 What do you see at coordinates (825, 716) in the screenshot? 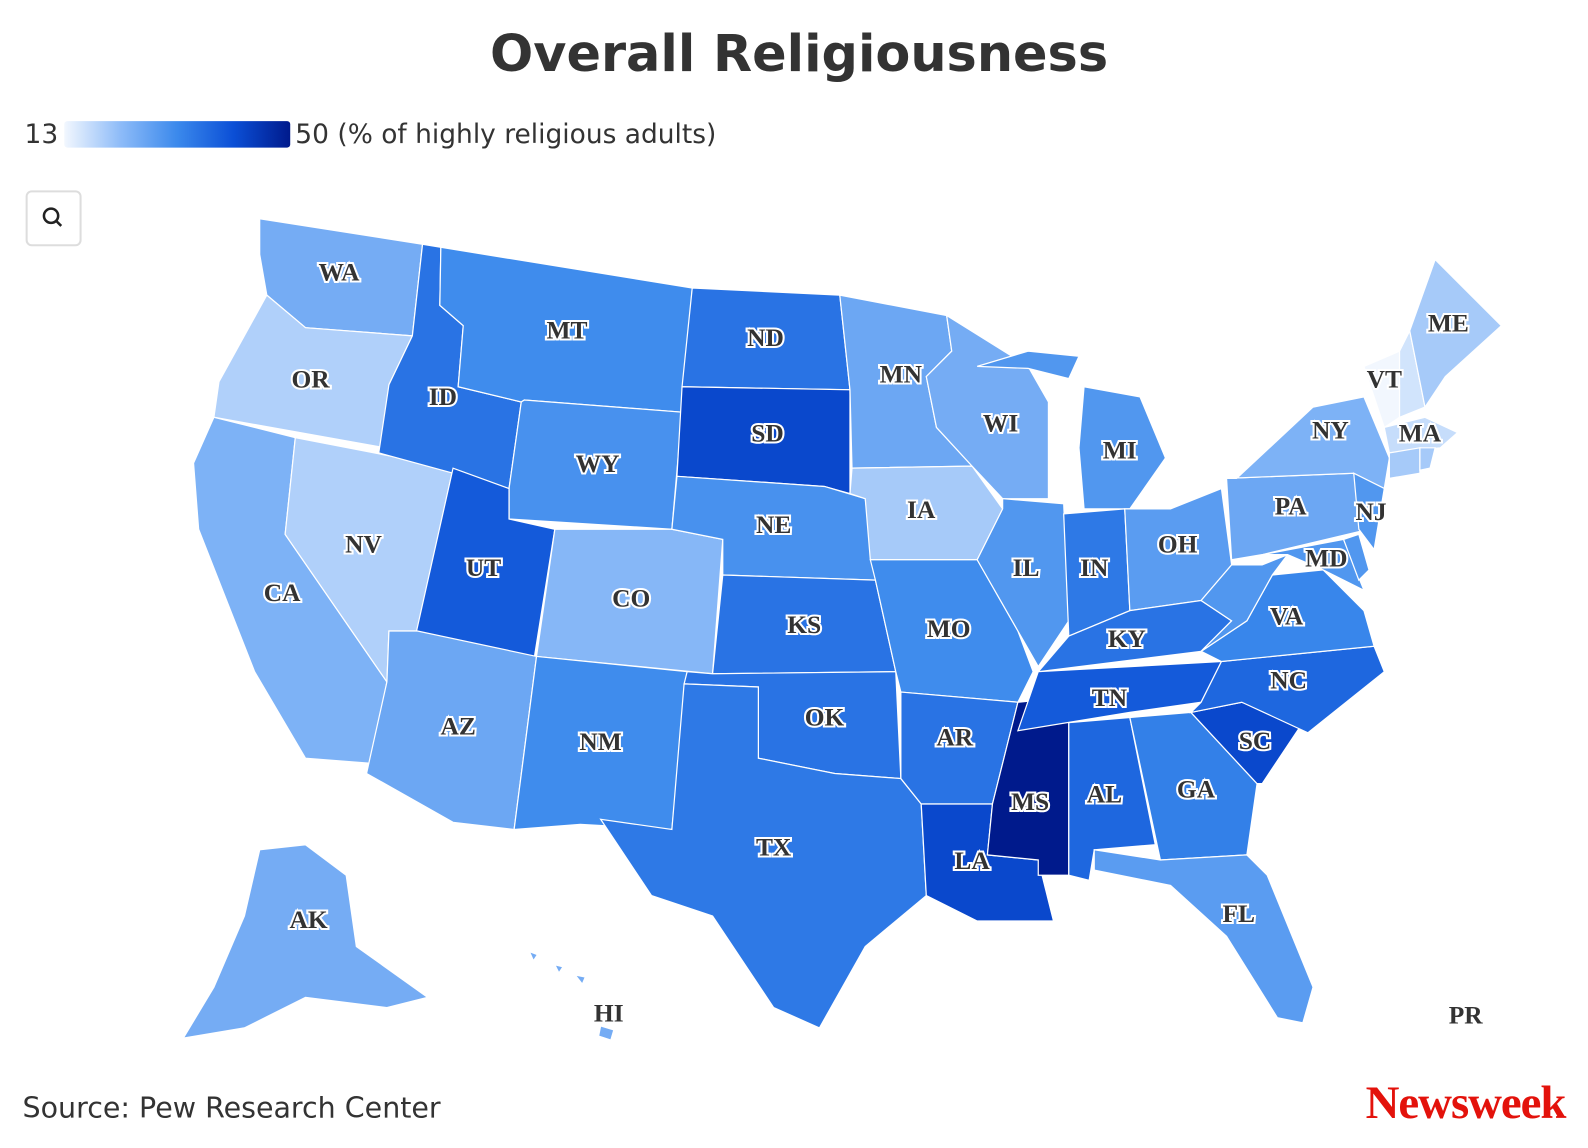
I see `state-label: OK` at bounding box center [825, 716].